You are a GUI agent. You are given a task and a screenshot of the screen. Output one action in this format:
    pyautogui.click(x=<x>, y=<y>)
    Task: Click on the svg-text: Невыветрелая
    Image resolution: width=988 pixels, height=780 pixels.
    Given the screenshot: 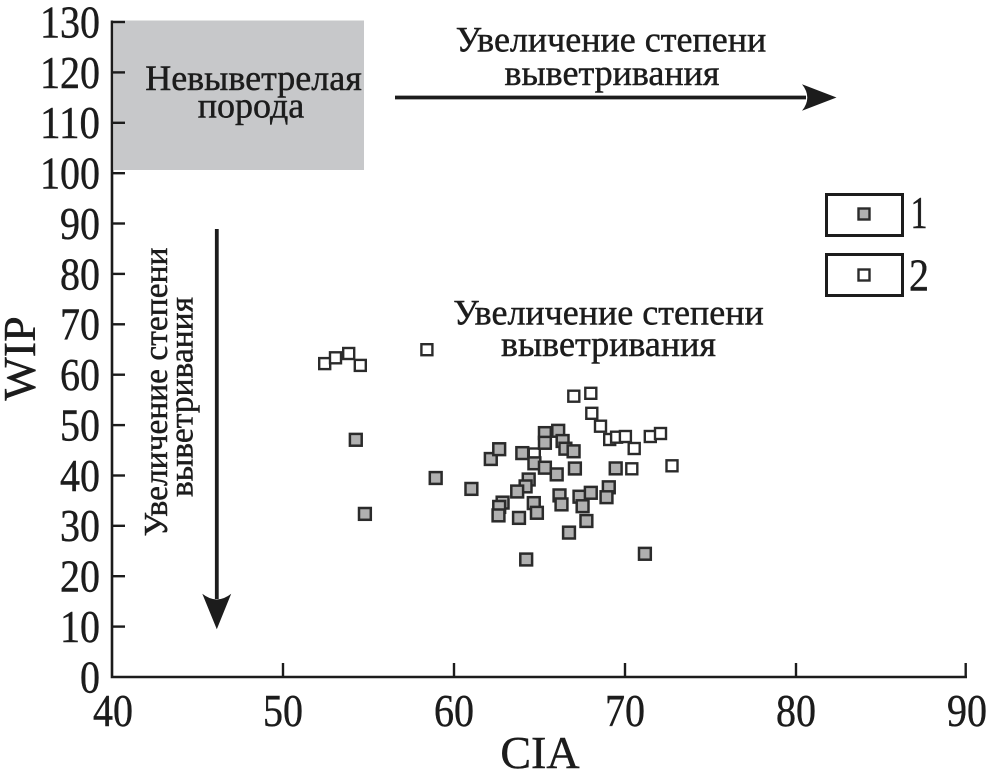 What is the action you would take?
    pyautogui.click(x=253, y=78)
    